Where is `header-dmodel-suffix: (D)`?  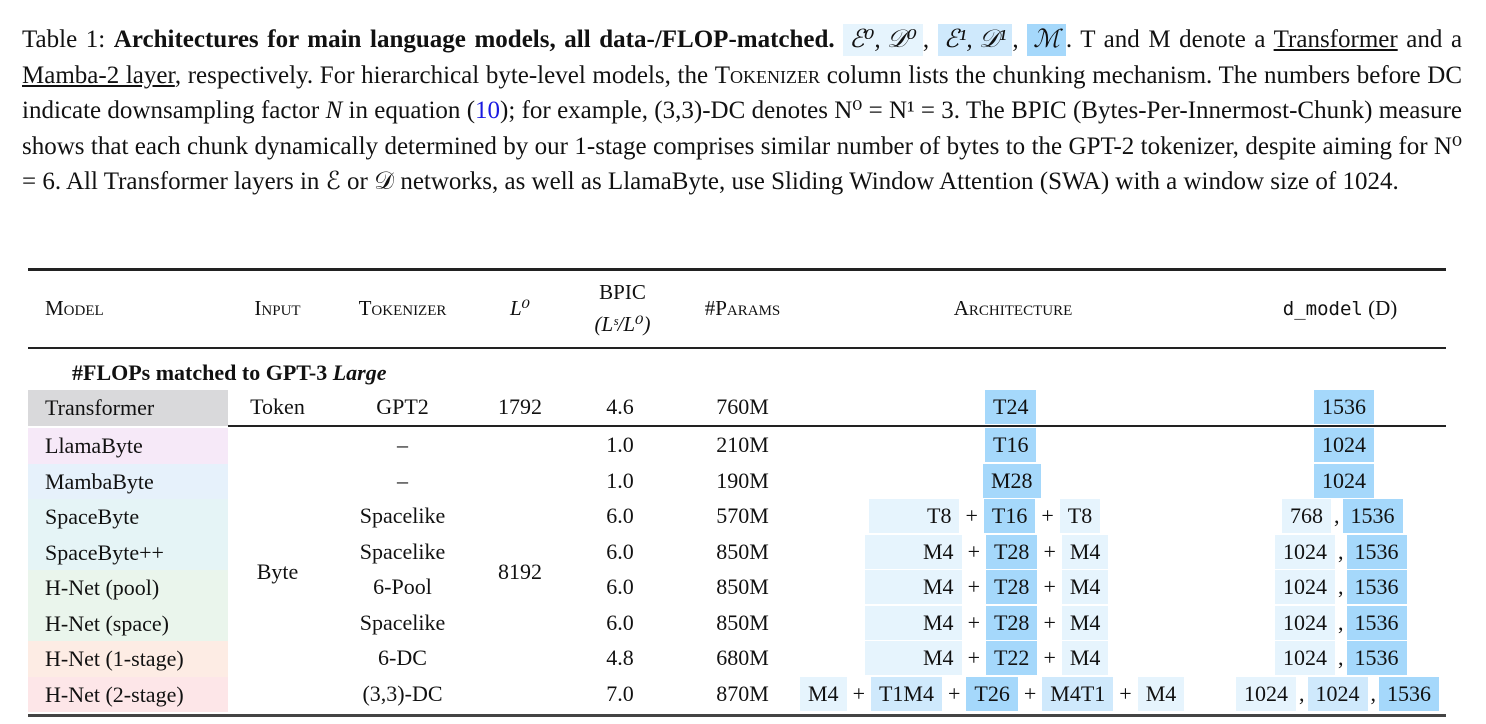
header-dmodel-suffix: (D) is located at coordinates (1380, 308).